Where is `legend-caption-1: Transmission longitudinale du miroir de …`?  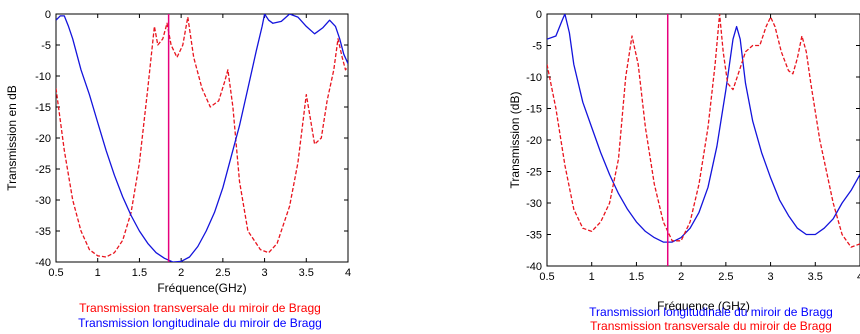
legend-caption-1: Transmission longitudinale du miroir de … is located at coordinates (711, 312).